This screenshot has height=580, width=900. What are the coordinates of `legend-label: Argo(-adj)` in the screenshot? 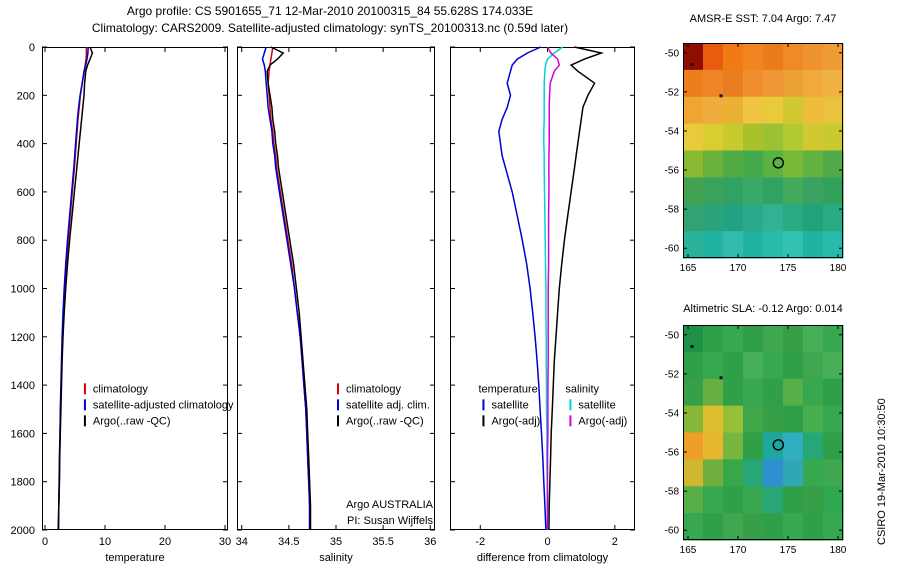 It's located at (602, 421).